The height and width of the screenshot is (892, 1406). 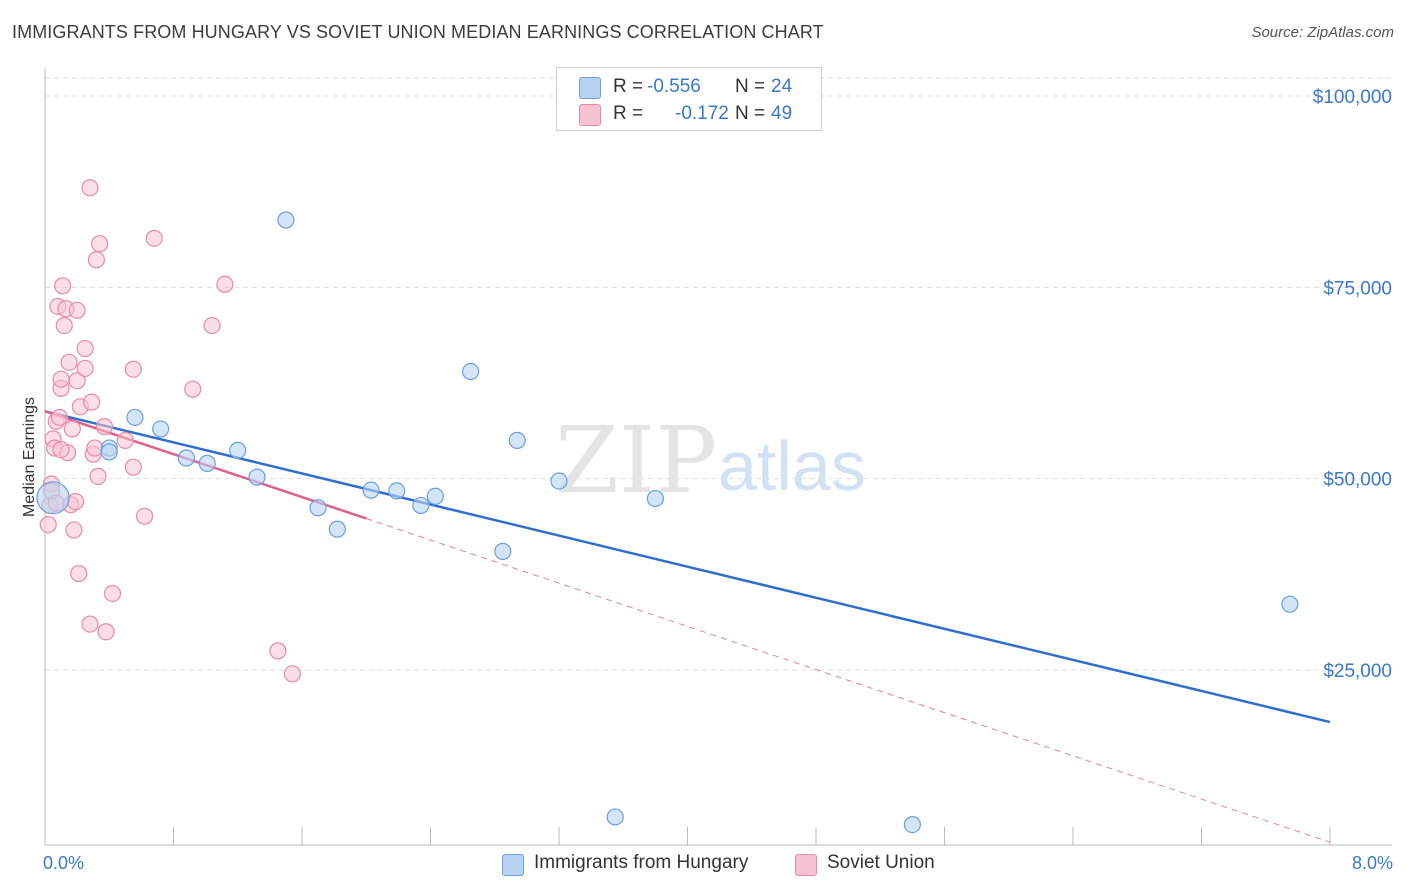 What do you see at coordinates (641, 862) in the screenshot?
I see `series-label-hungary: Immigrants from Hungary` at bounding box center [641, 862].